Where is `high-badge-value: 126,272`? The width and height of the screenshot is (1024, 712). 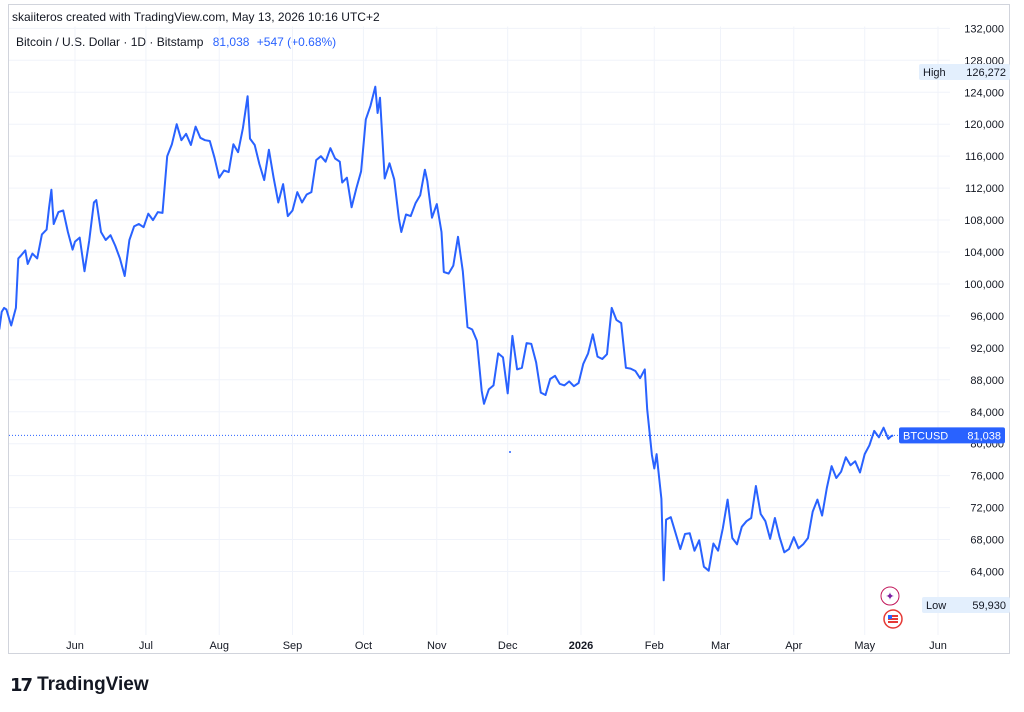 high-badge-value: 126,272 is located at coordinates (986, 73).